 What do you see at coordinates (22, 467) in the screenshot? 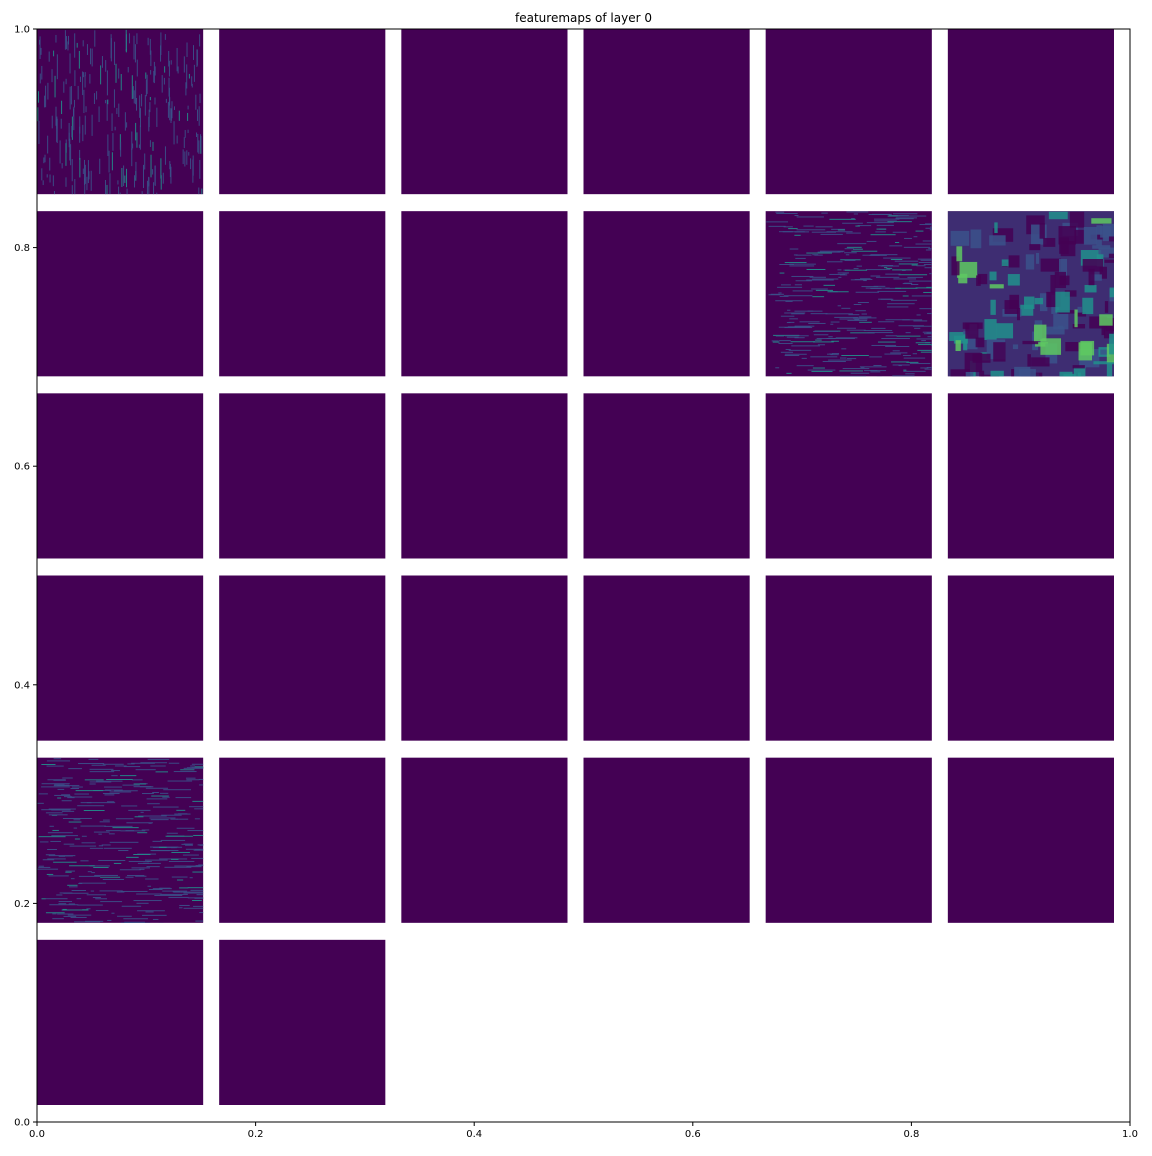
I see `y-tick-label: 0.6` at bounding box center [22, 467].